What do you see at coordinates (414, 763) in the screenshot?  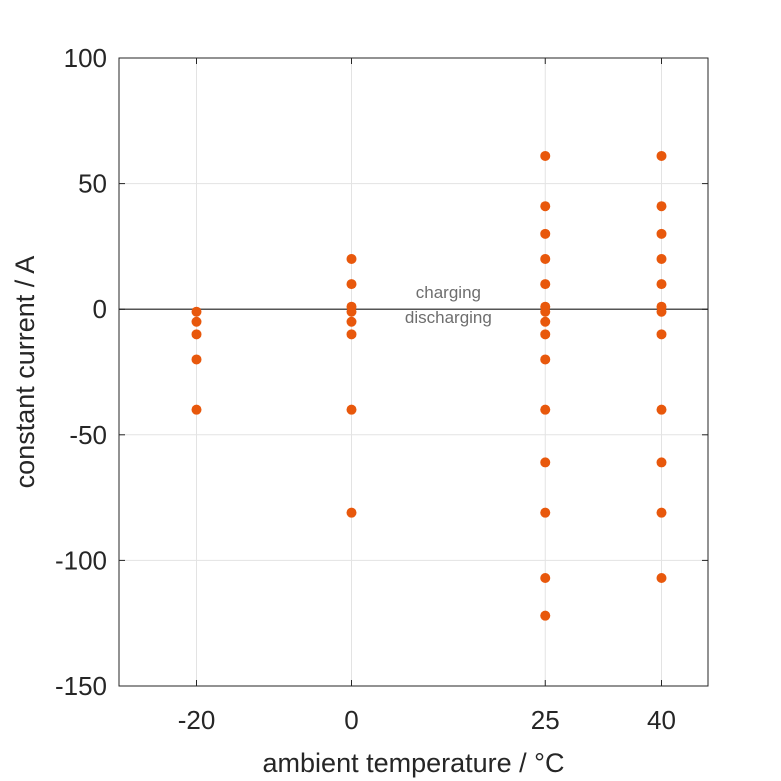 I see `x-axis-title: ambient temperature / °C` at bounding box center [414, 763].